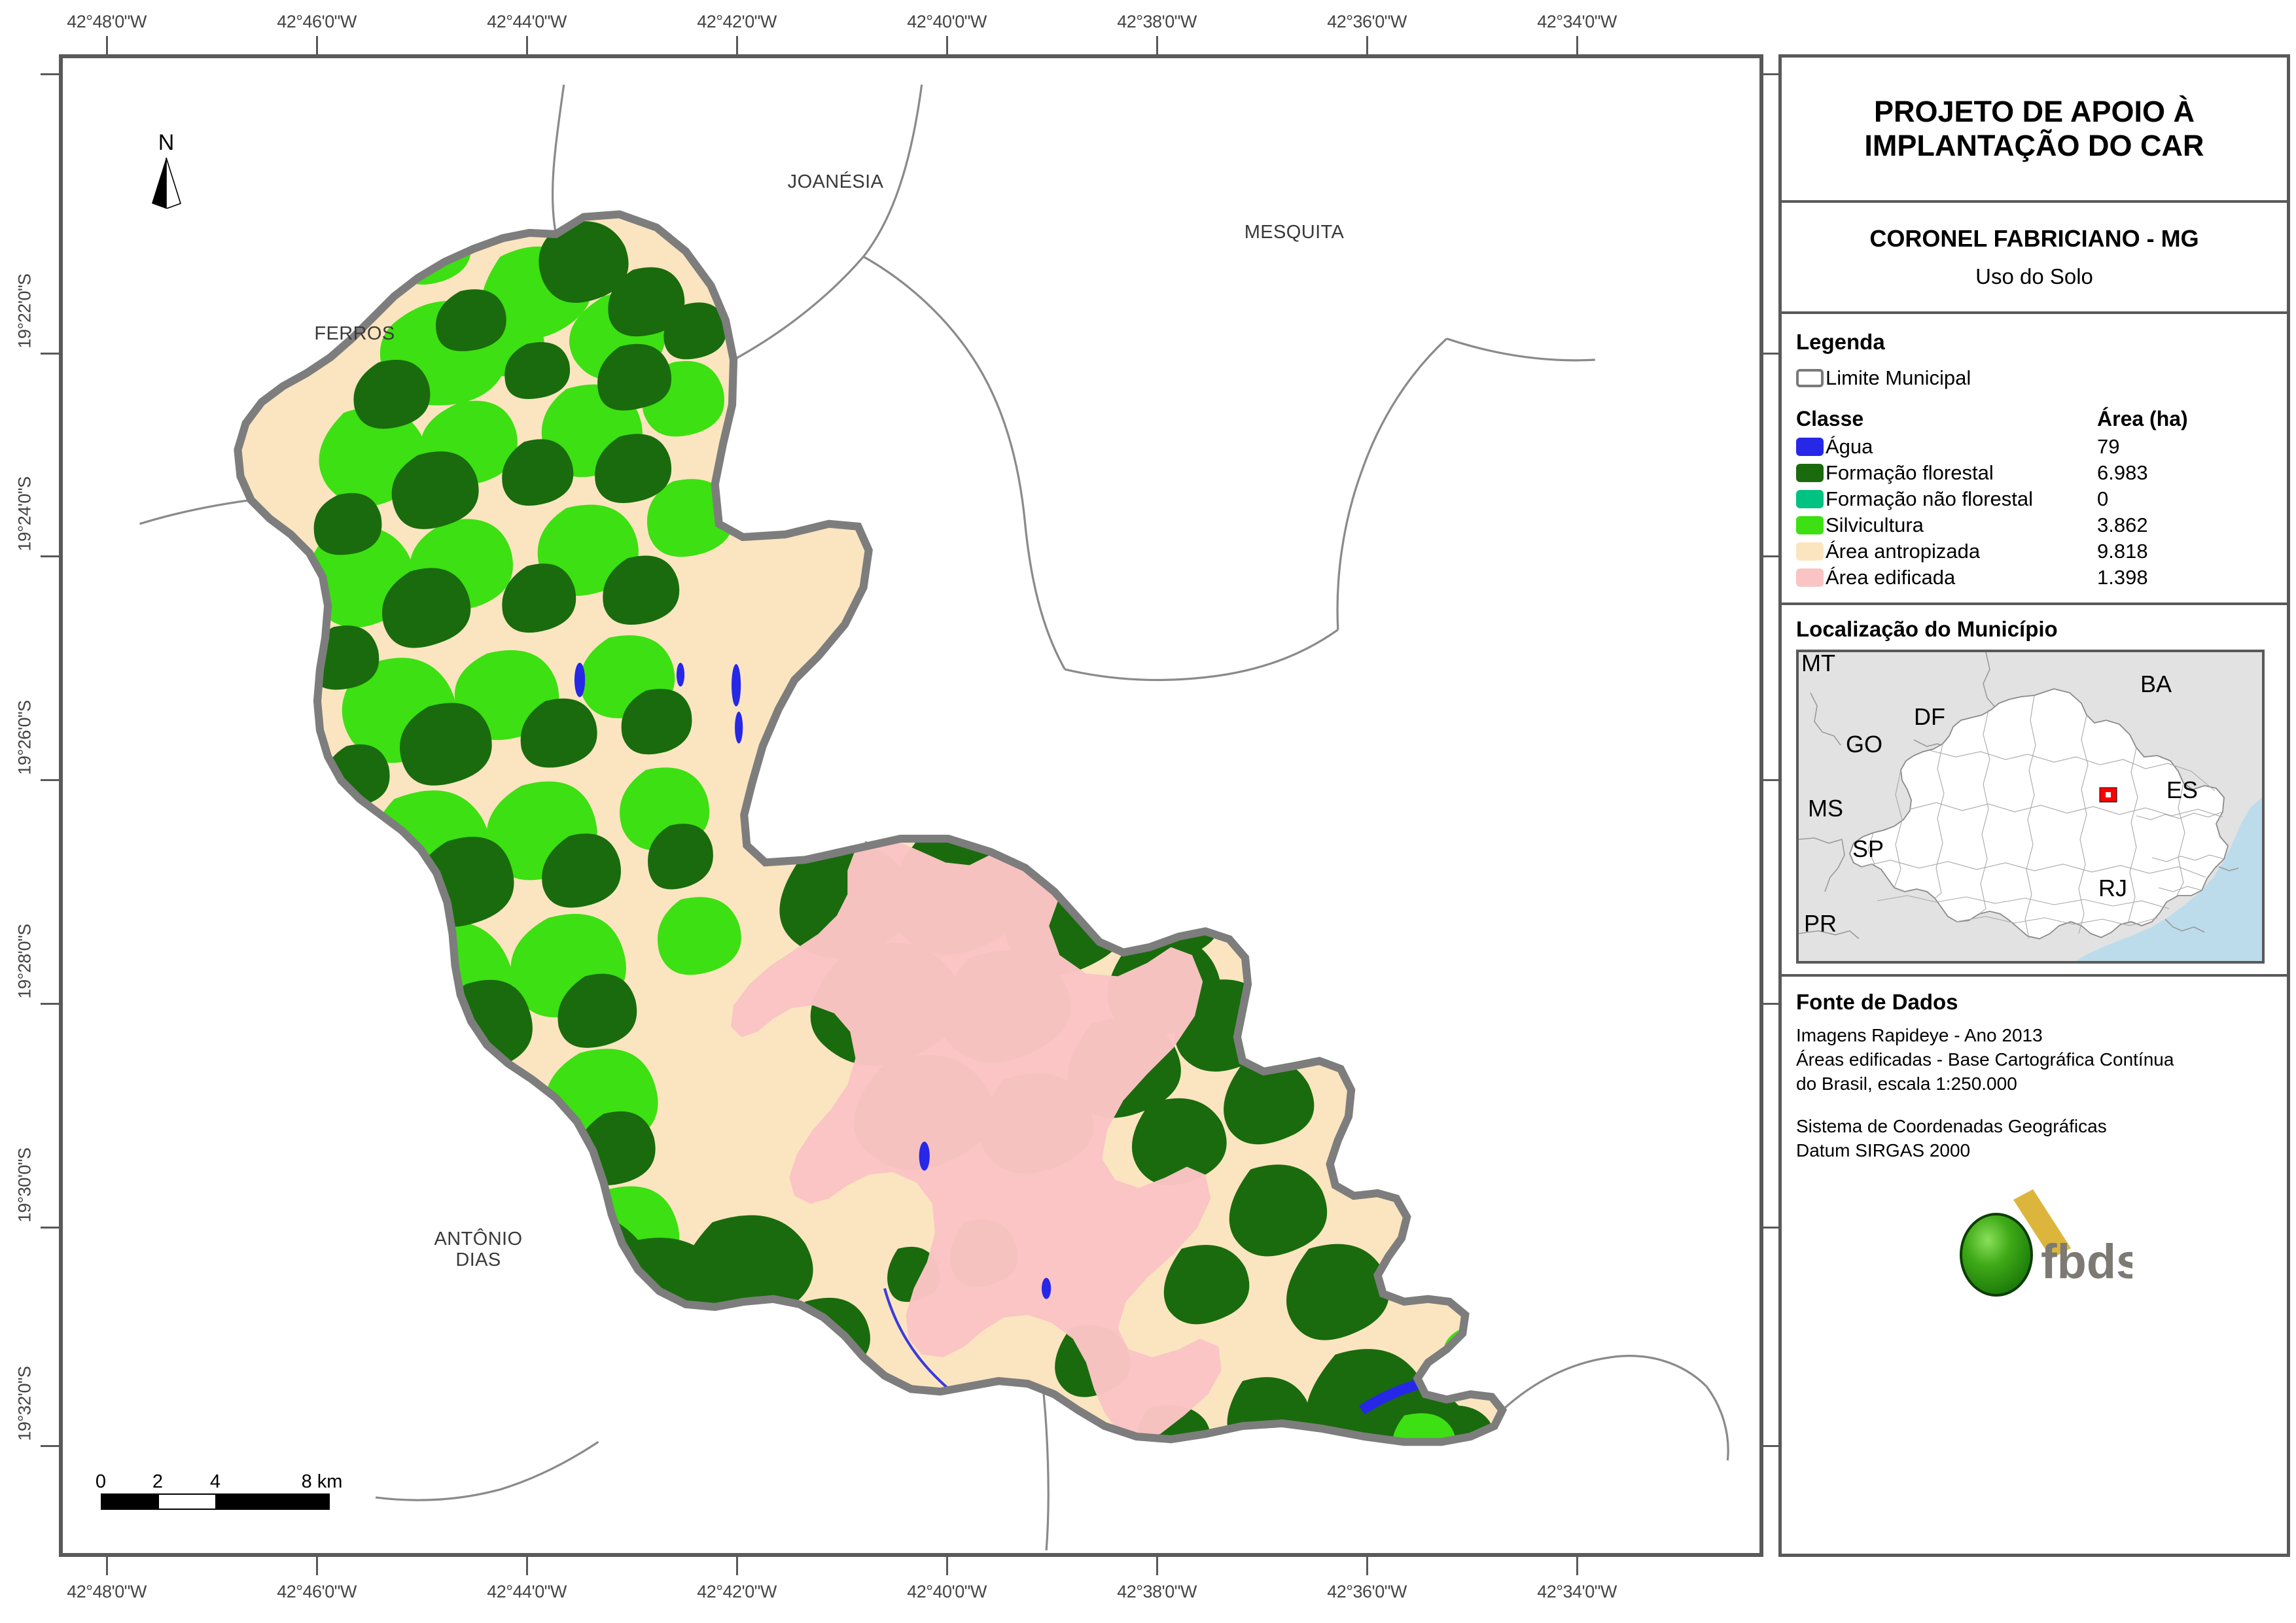 The image size is (2296, 1623). I want to click on logo-wordmark: fbds, so click(2086, 1261).